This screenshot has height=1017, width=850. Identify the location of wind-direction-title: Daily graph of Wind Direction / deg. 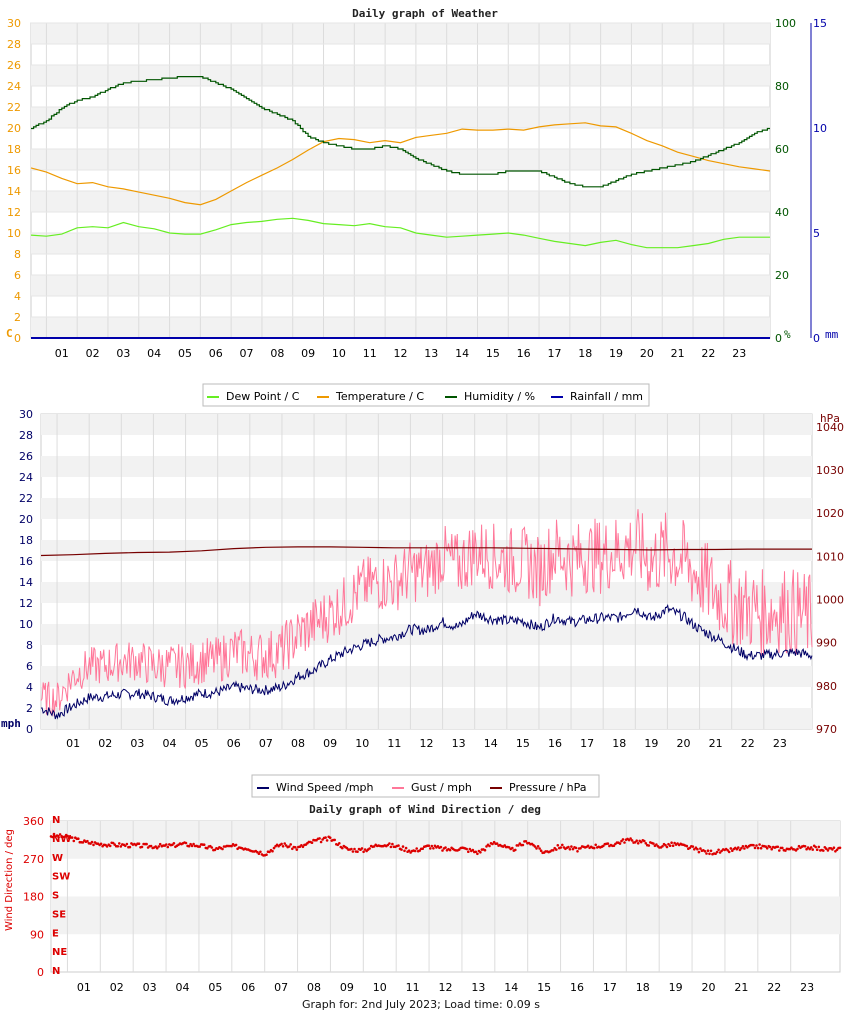
(425, 809).